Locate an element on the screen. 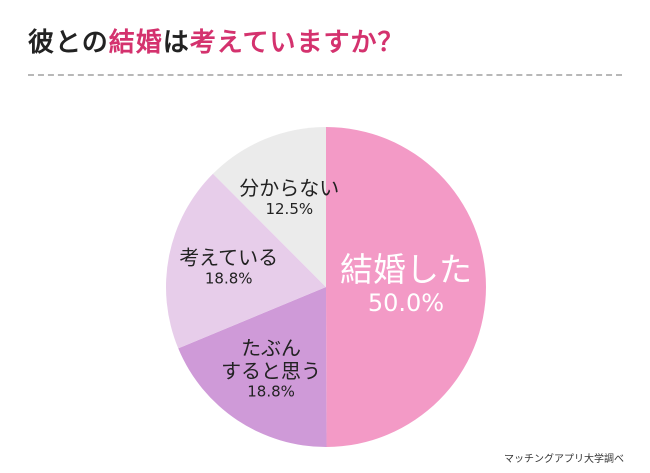 The width and height of the screenshot is (650, 473). slice-value-2: 18.8% is located at coordinates (271, 392).